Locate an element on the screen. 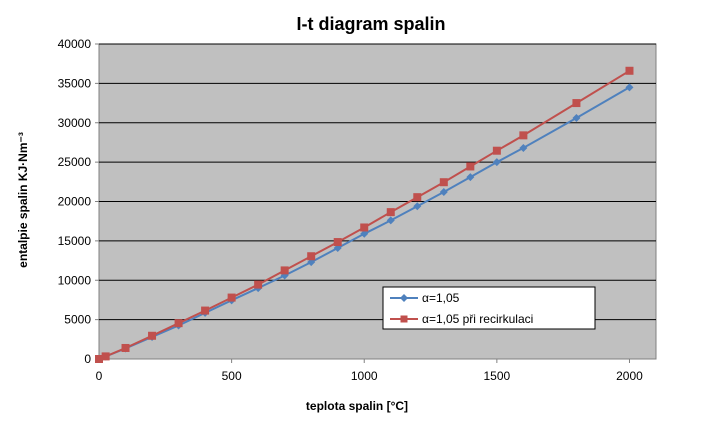  y-tick-label: 20000 is located at coordinates (75, 202).